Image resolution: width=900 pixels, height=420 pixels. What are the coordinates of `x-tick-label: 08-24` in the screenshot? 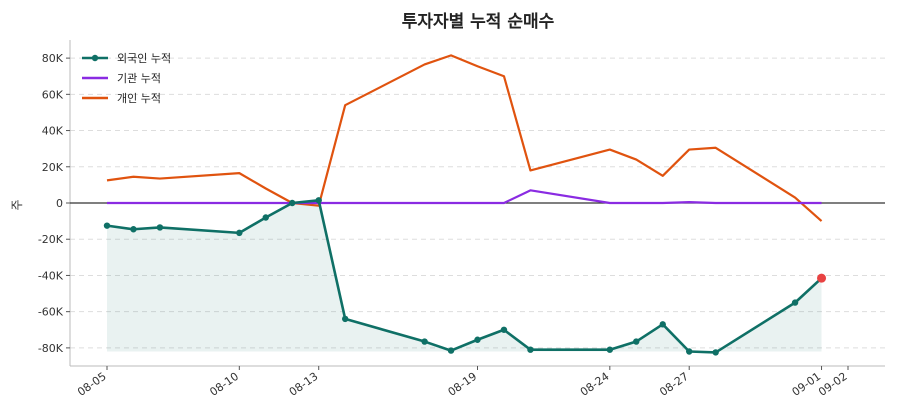 It's located at (595, 384).